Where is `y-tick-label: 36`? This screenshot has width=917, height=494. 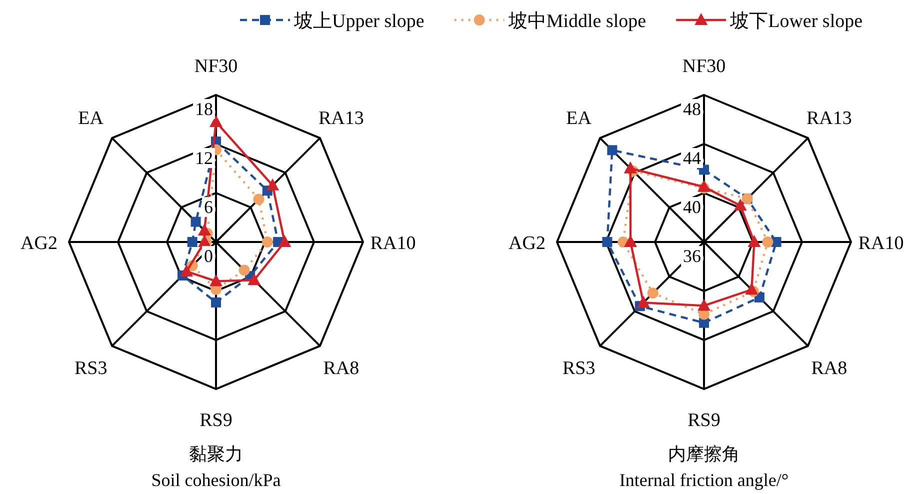 y-tick-label: 36 is located at coordinates (692, 256).